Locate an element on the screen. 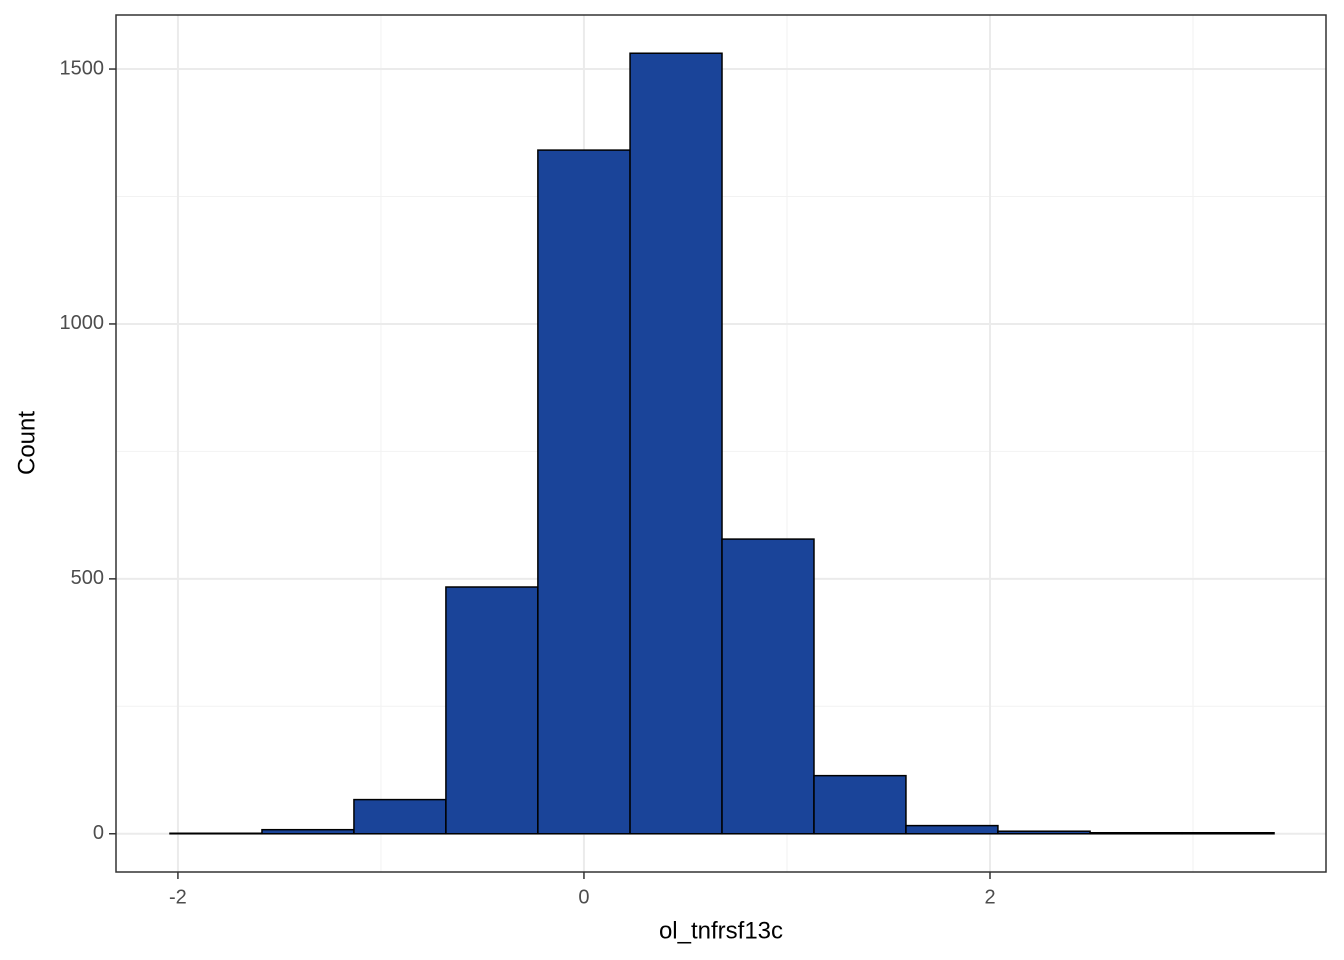  x-tick-label: -2 is located at coordinates (178, 897).